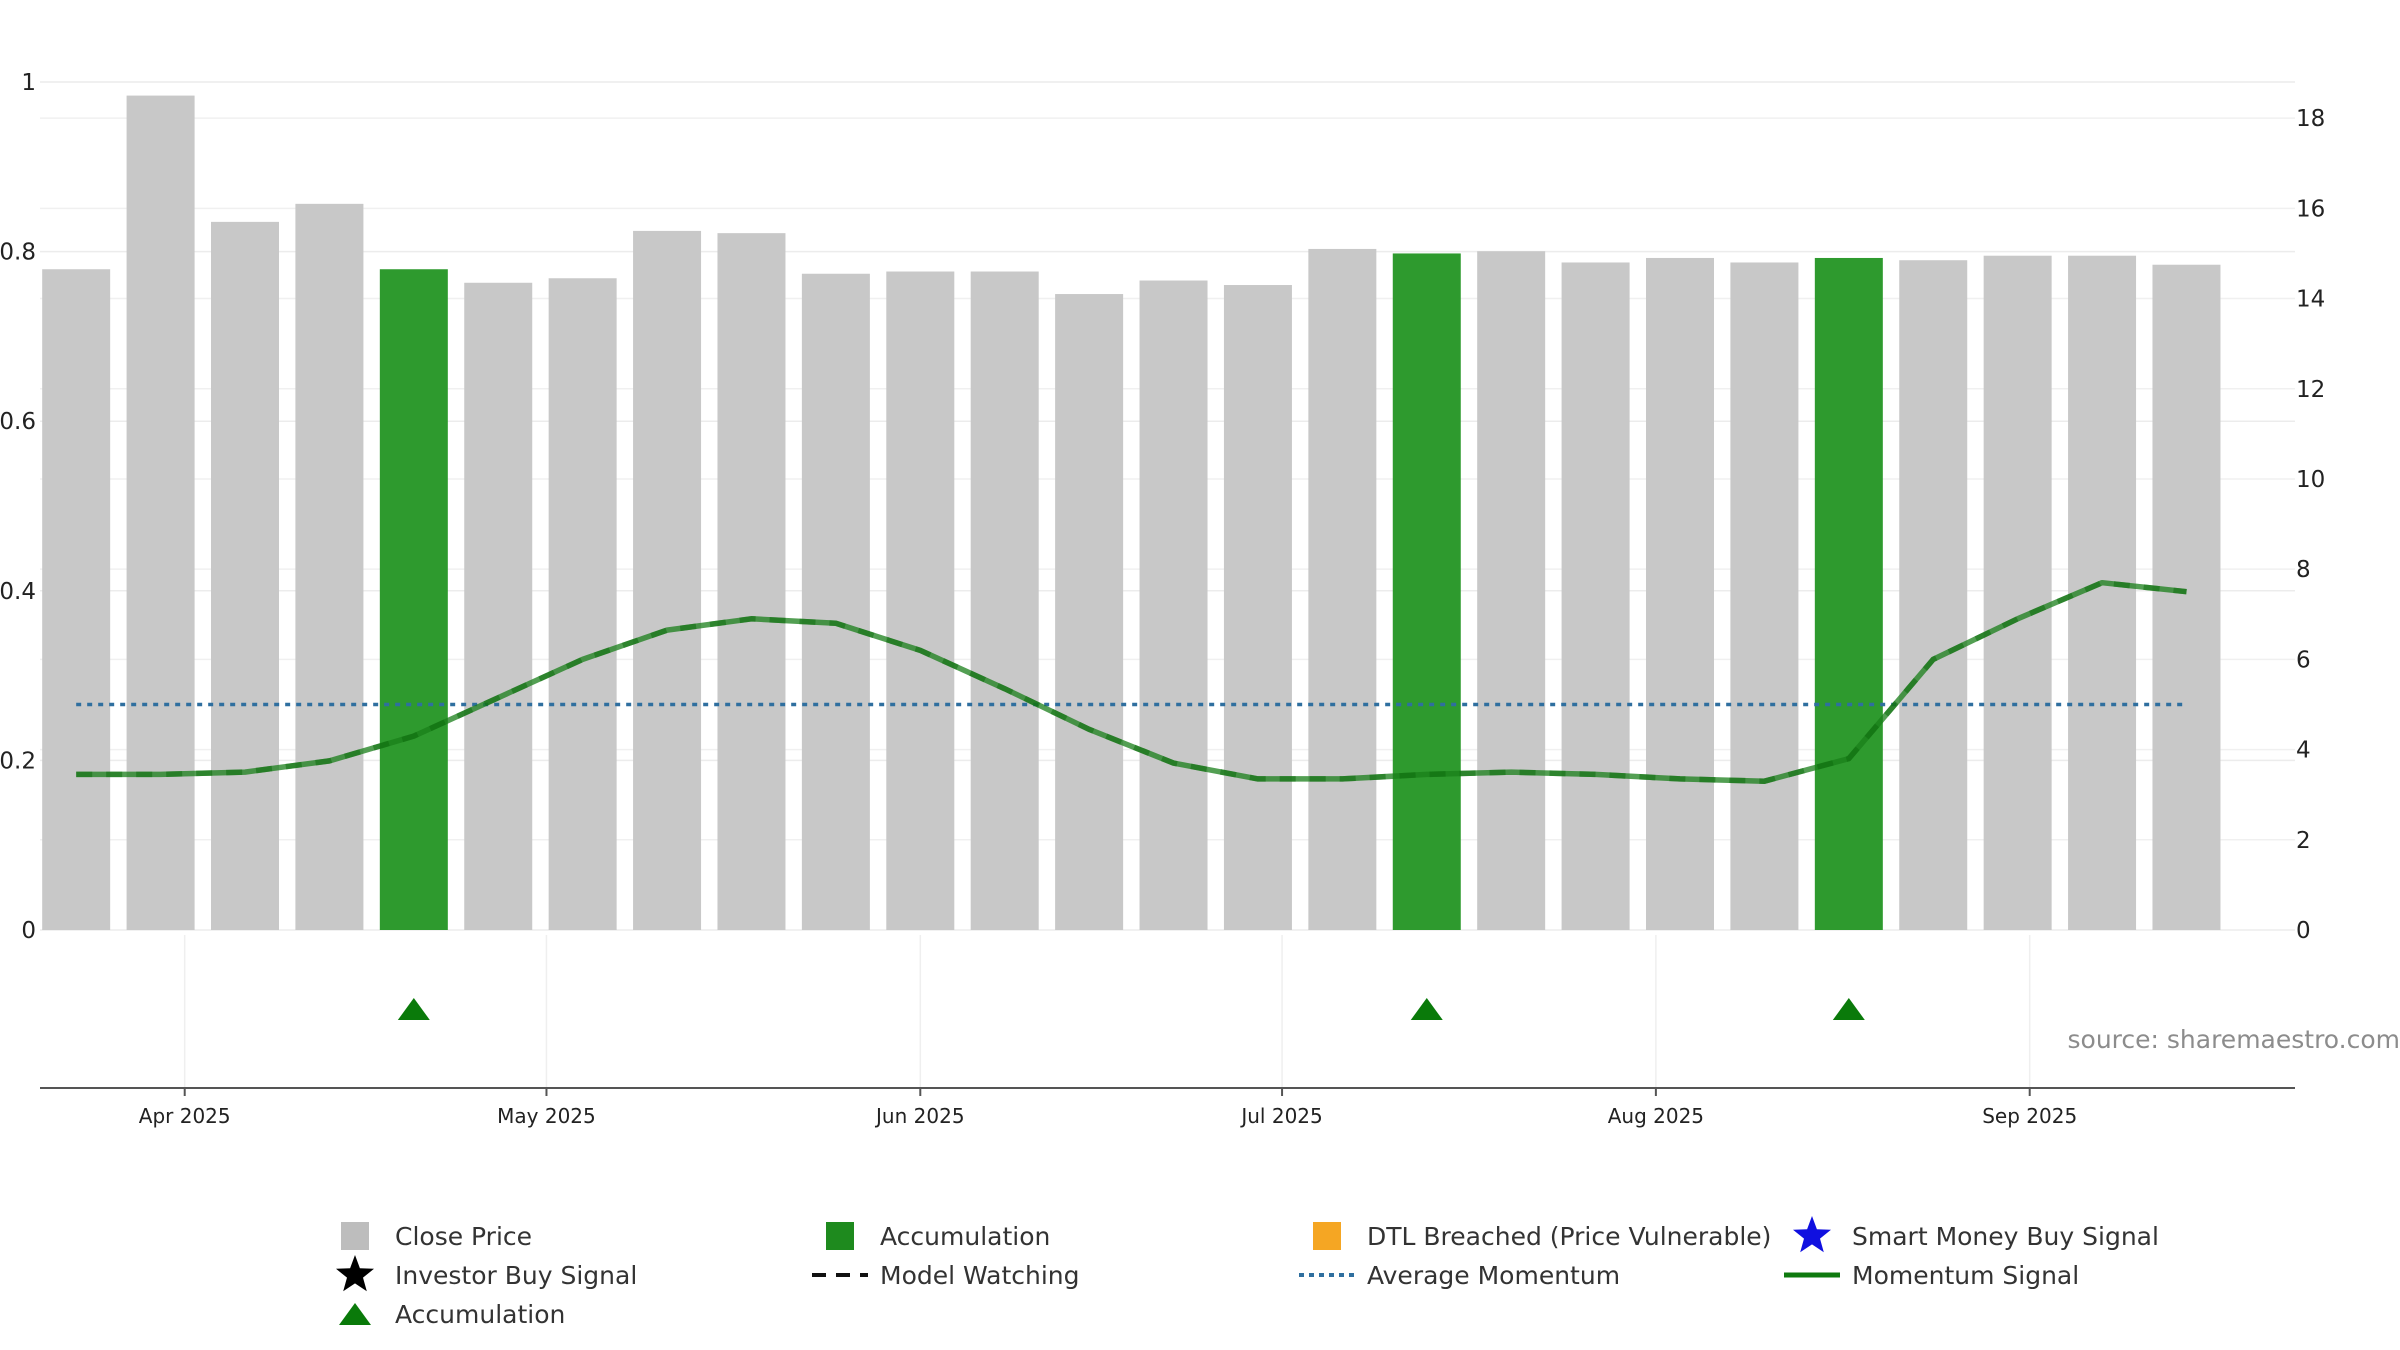 This screenshot has width=2400, height=1350. I want to click on right-y-tick-label: 6, so click(2303, 660).